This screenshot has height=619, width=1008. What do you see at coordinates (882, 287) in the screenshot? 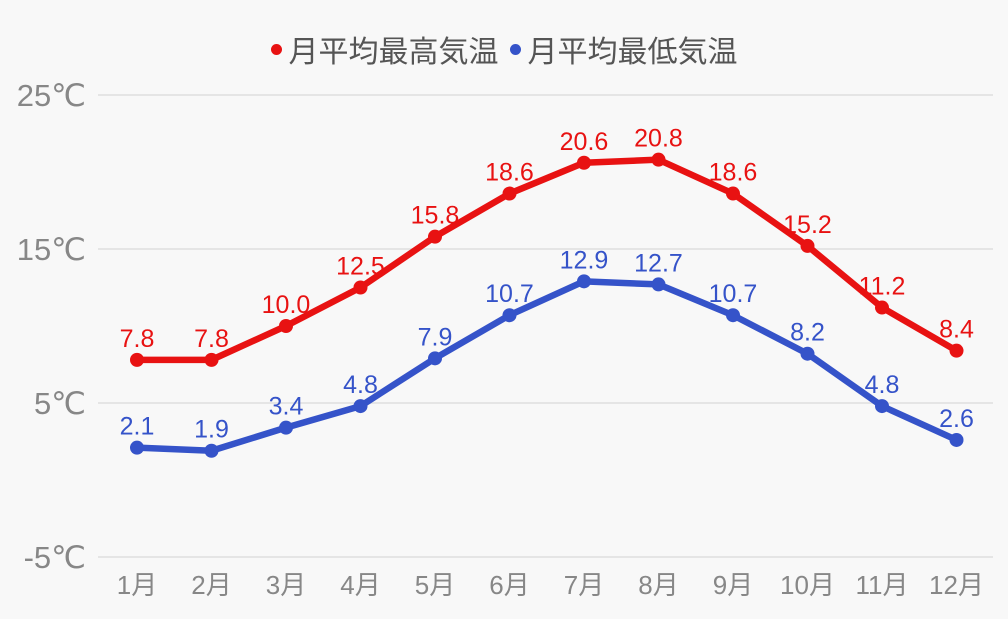
I see `data-point-value-label: 11.2` at bounding box center [882, 287].